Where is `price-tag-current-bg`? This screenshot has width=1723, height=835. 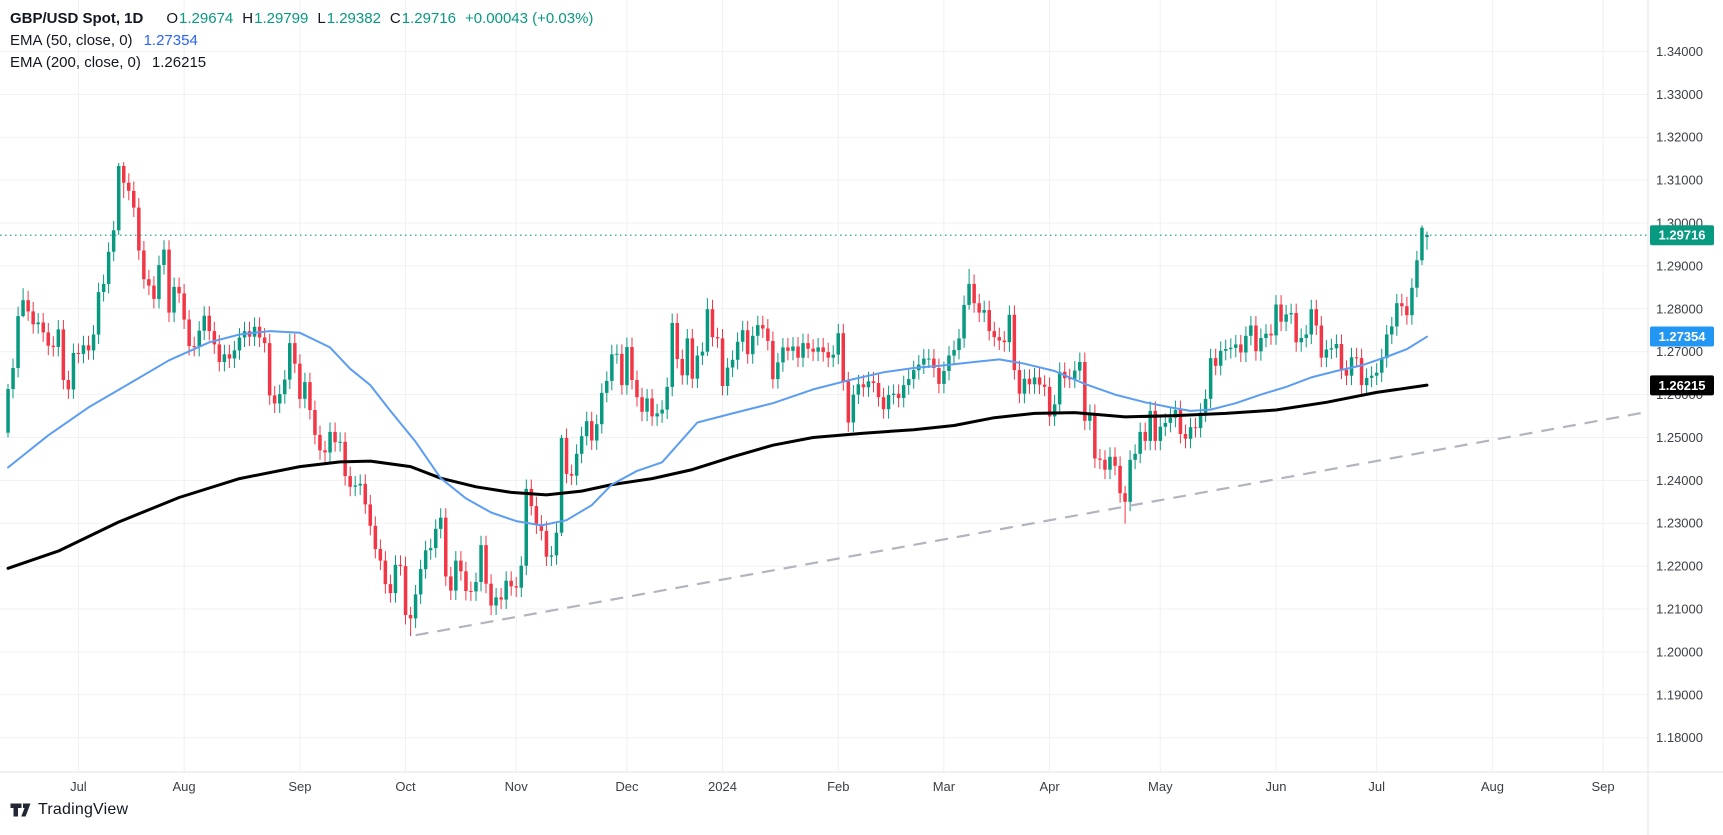
price-tag-current-bg is located at coordinates (1682, 235).